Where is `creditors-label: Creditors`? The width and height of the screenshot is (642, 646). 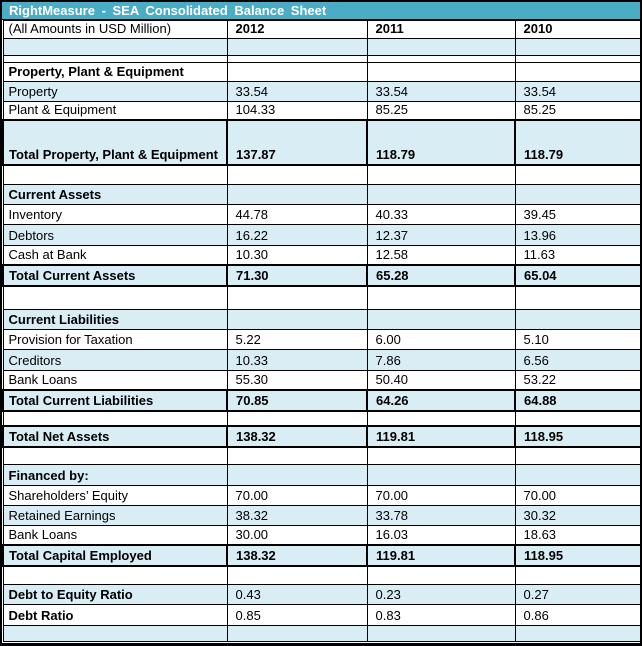
creditors-label: Creditors is located at coordinates (115, 360).